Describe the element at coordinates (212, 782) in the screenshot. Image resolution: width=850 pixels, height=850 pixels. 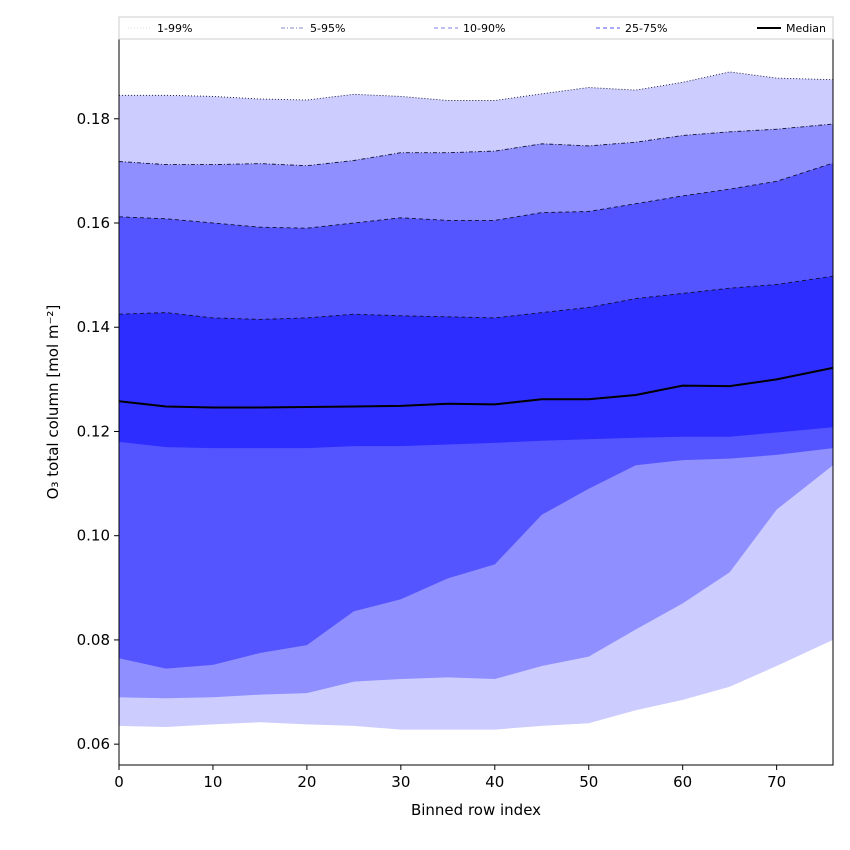
I see `x-tick-label: 10` at that location.